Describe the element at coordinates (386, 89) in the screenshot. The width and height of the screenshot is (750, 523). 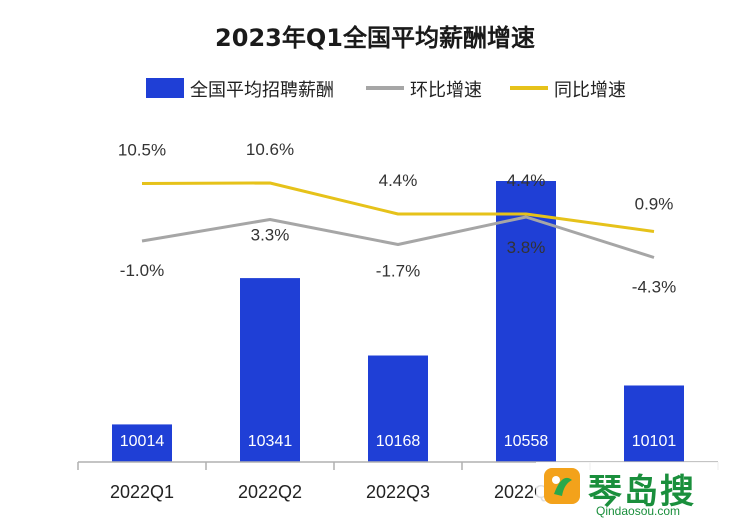
I see `legend: 全国平均招聘薪酬 环比增速 同比增速` at that location.